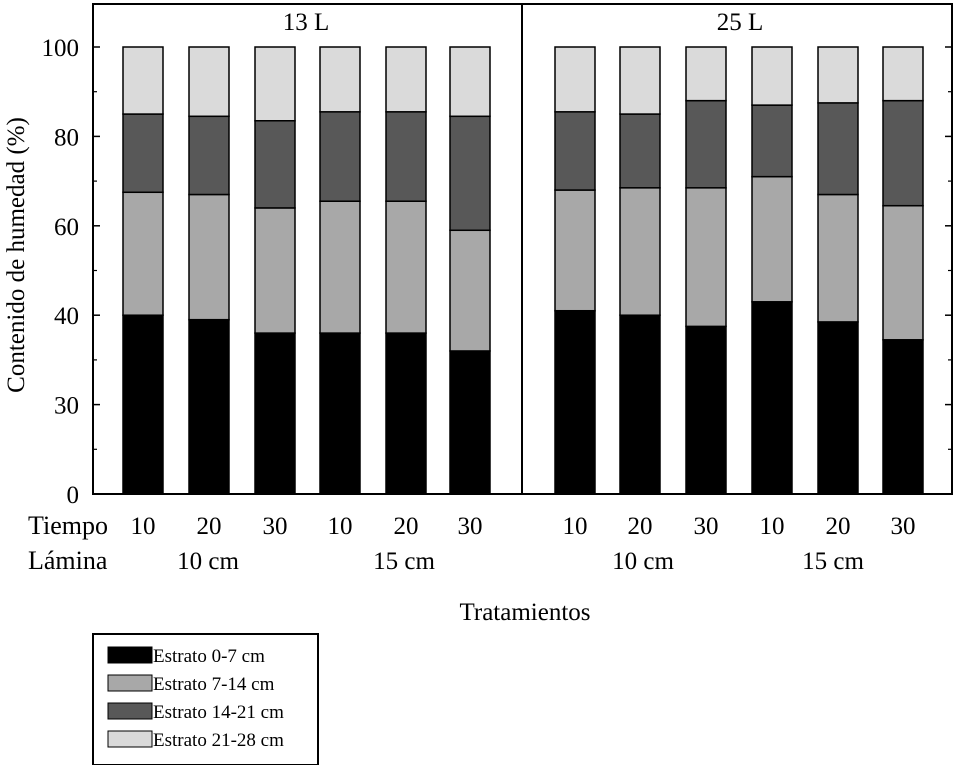  Describe the element at coordinates (143, 404) in the screenshot. I see `bar-segment-panel1-cat1-series1` at that location.